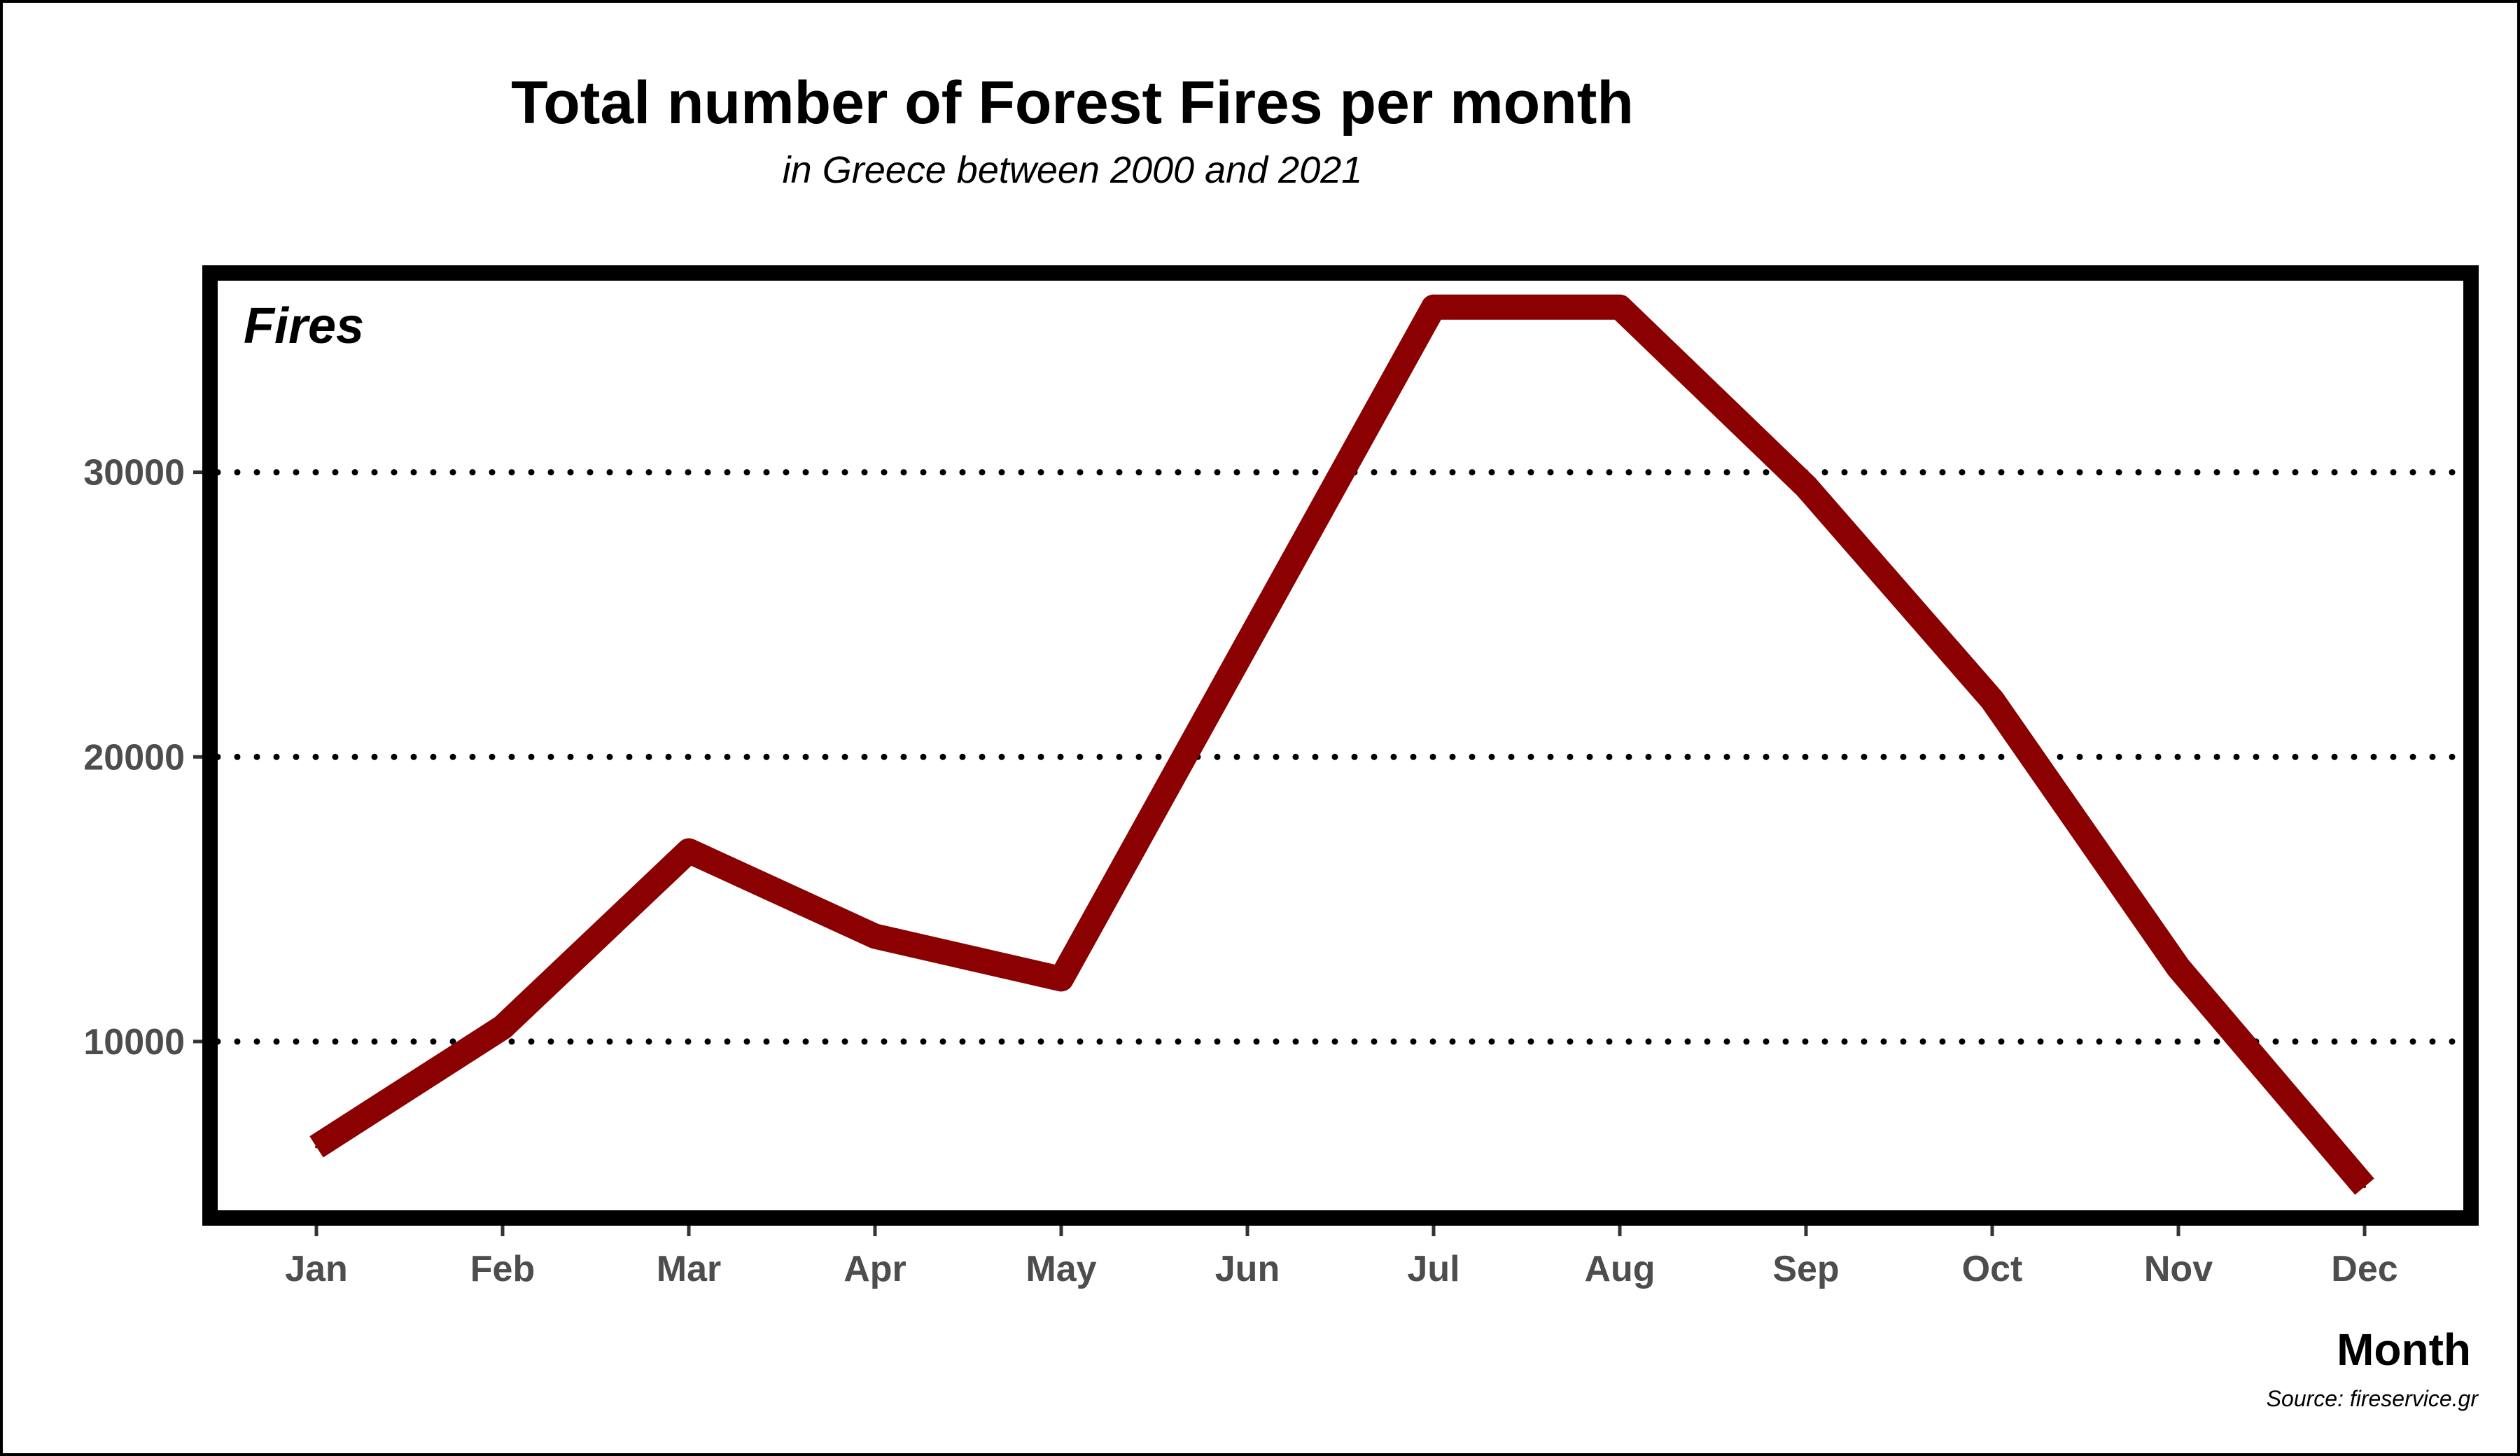 Image resolution: width=2520 pixels, height=1456 pixels. I want to click on data-point-apr, so click(875, 936).